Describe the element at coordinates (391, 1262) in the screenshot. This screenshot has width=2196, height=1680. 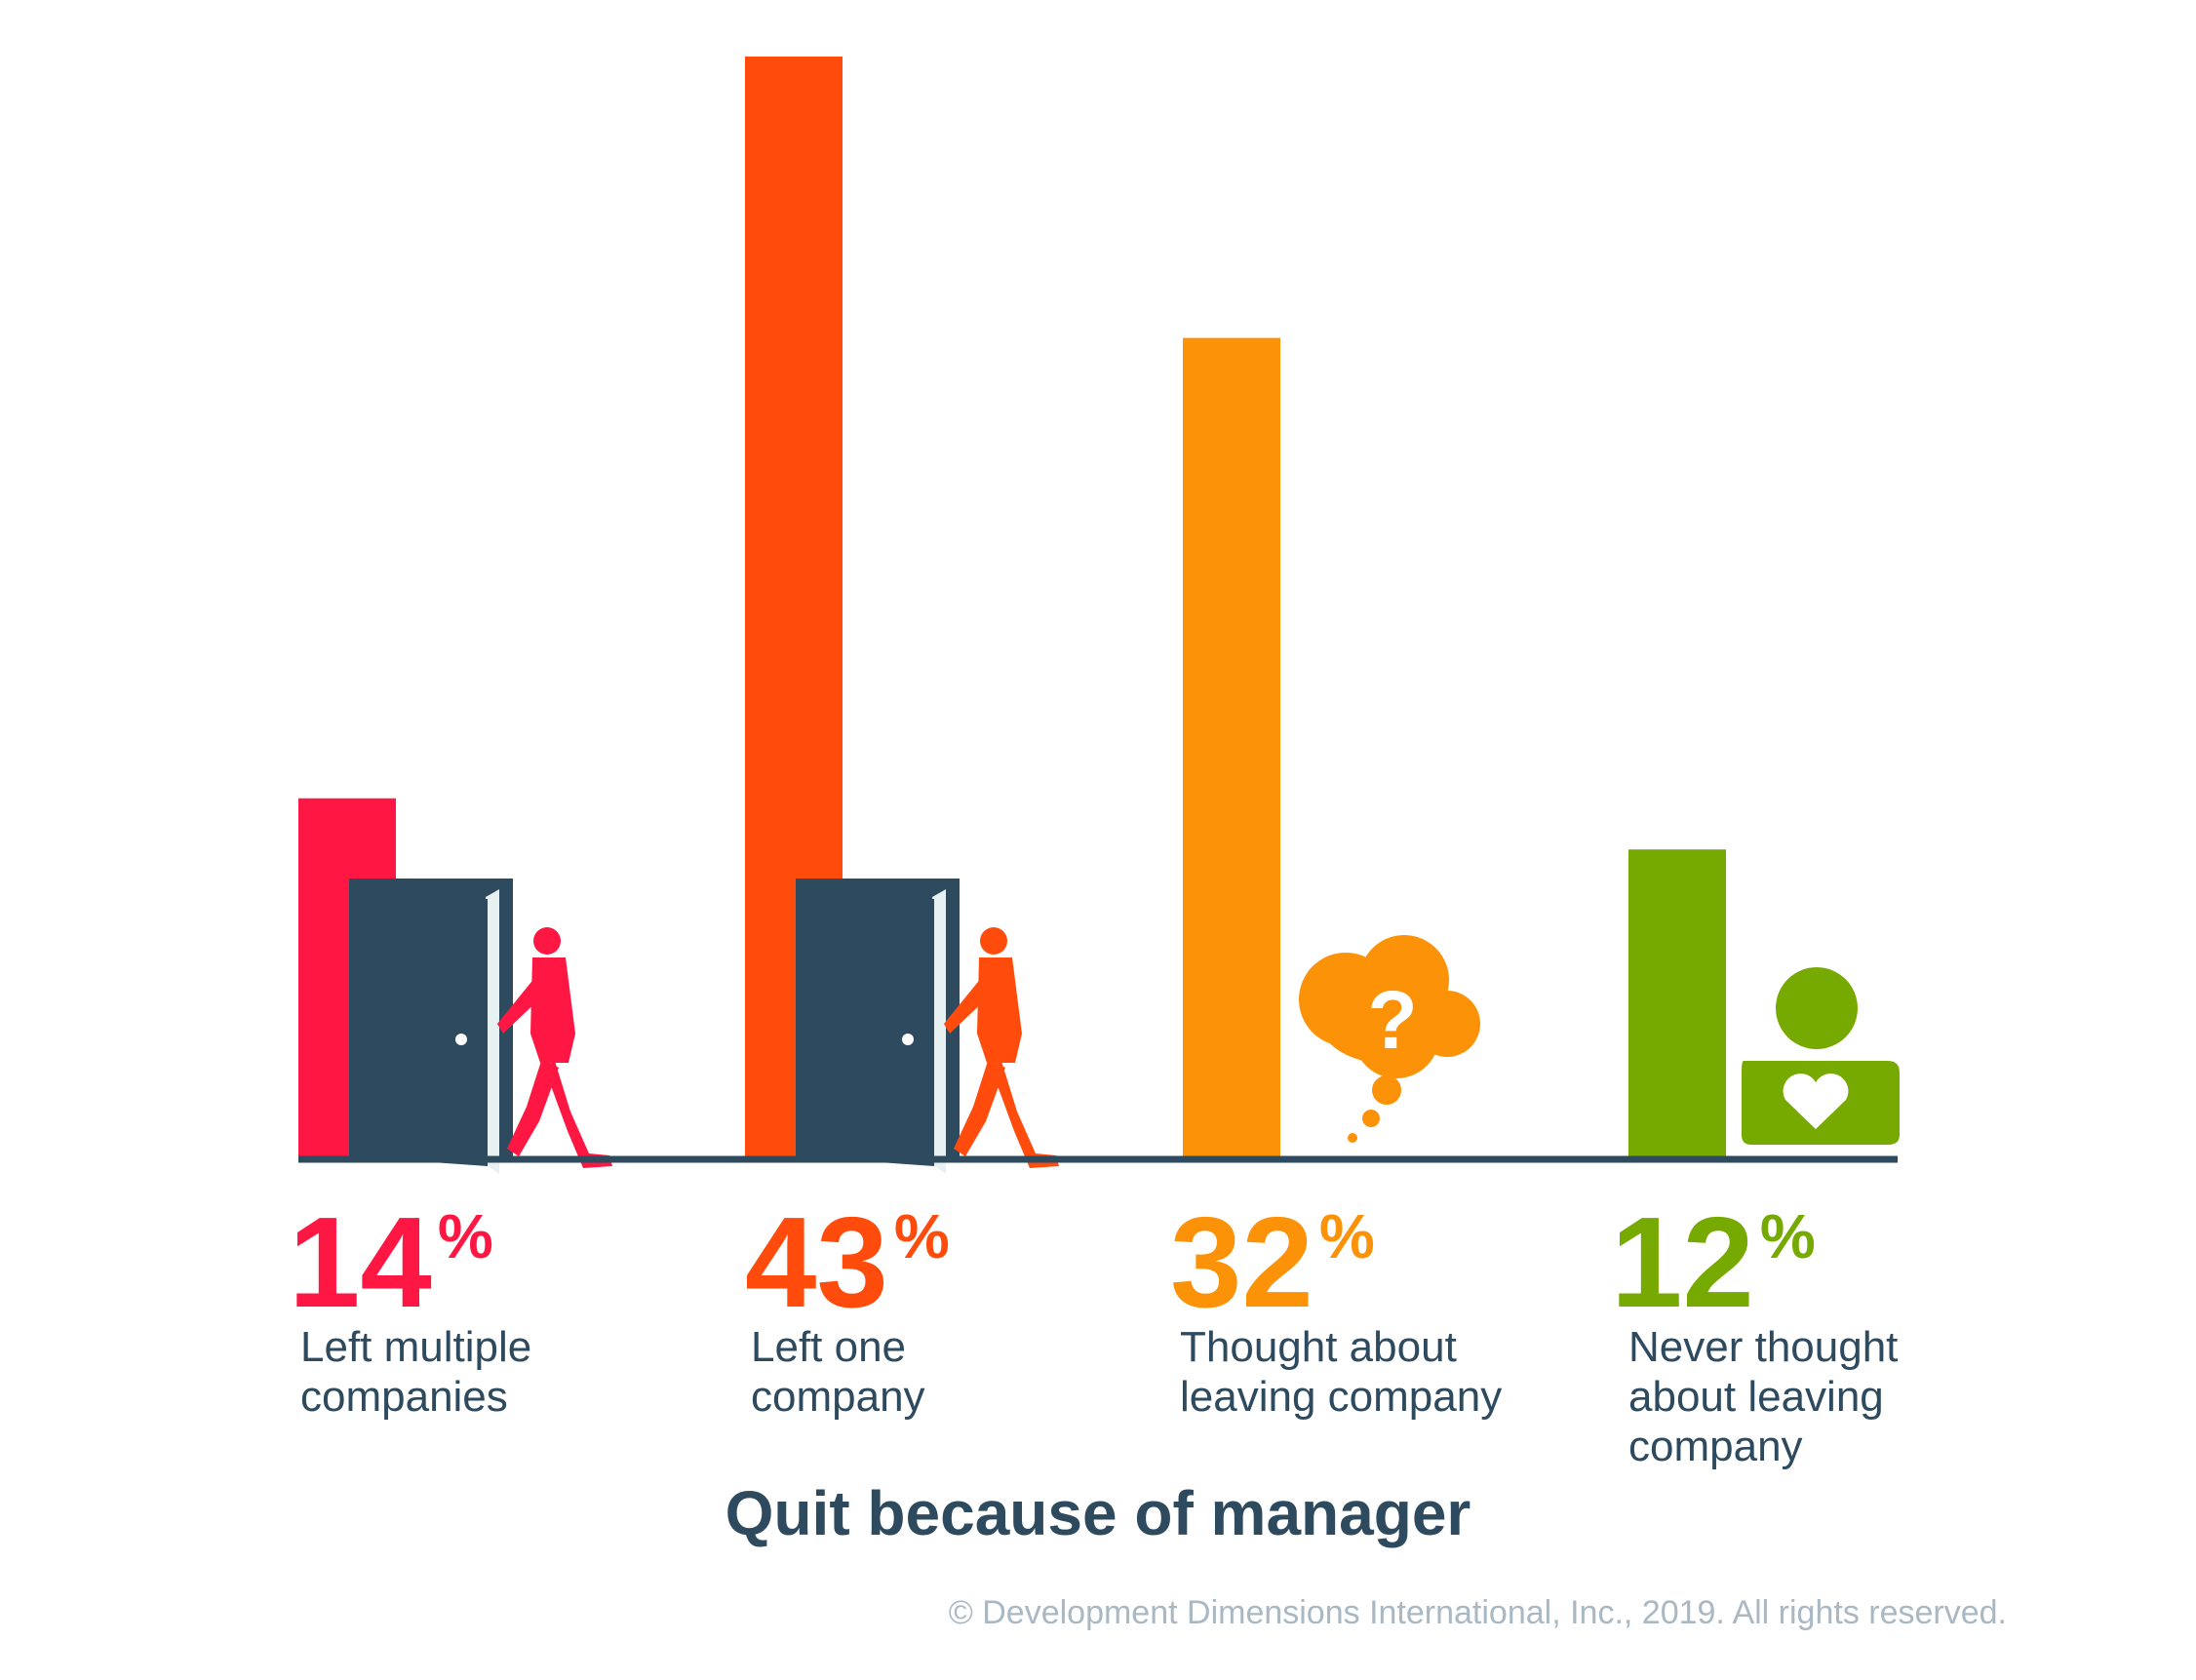
I see `value-label-1: 14%` at that location.